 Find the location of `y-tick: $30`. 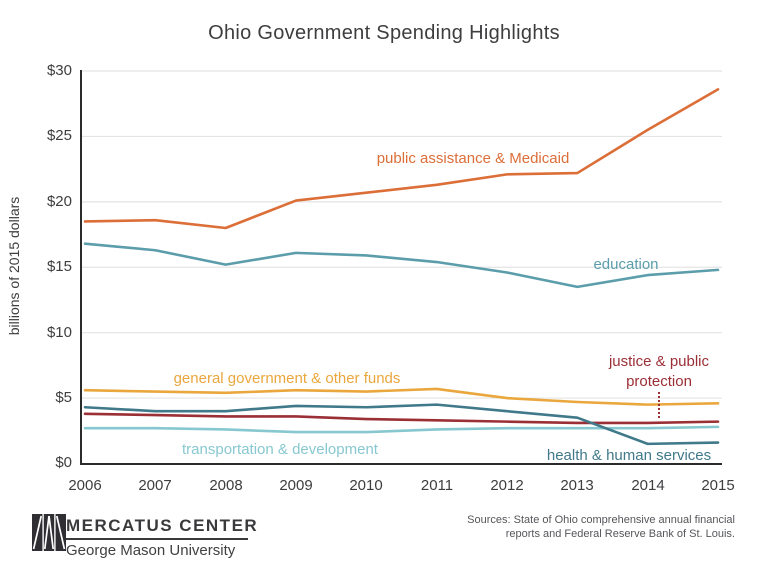

y-tick: $30 is located at coordinates (59, 70).